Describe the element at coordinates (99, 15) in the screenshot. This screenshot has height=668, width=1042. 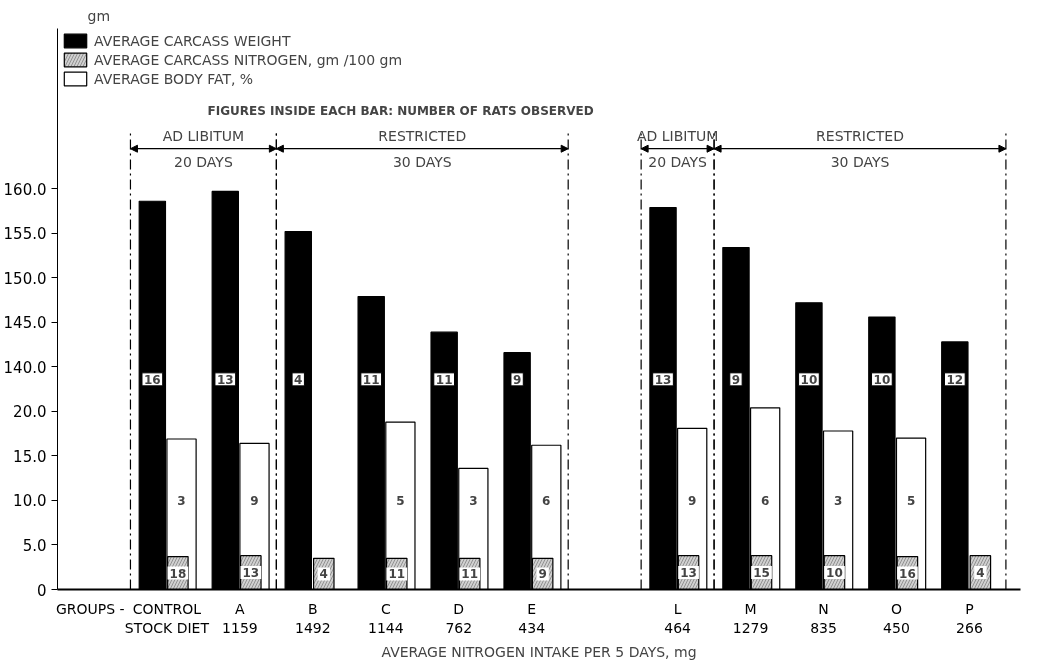
I see `y-axis-title: gm` at that location.